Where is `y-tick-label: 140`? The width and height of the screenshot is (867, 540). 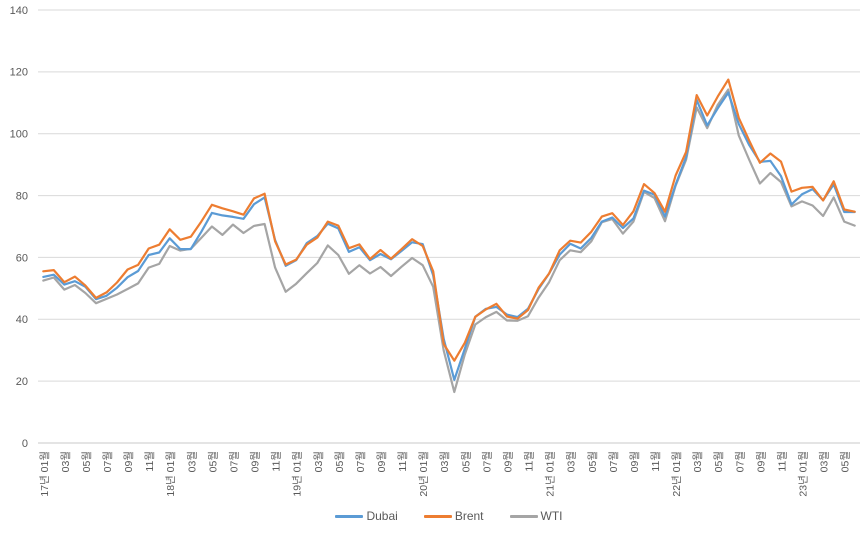
y-tick-label: 140 is located at coordinates (19, 11).